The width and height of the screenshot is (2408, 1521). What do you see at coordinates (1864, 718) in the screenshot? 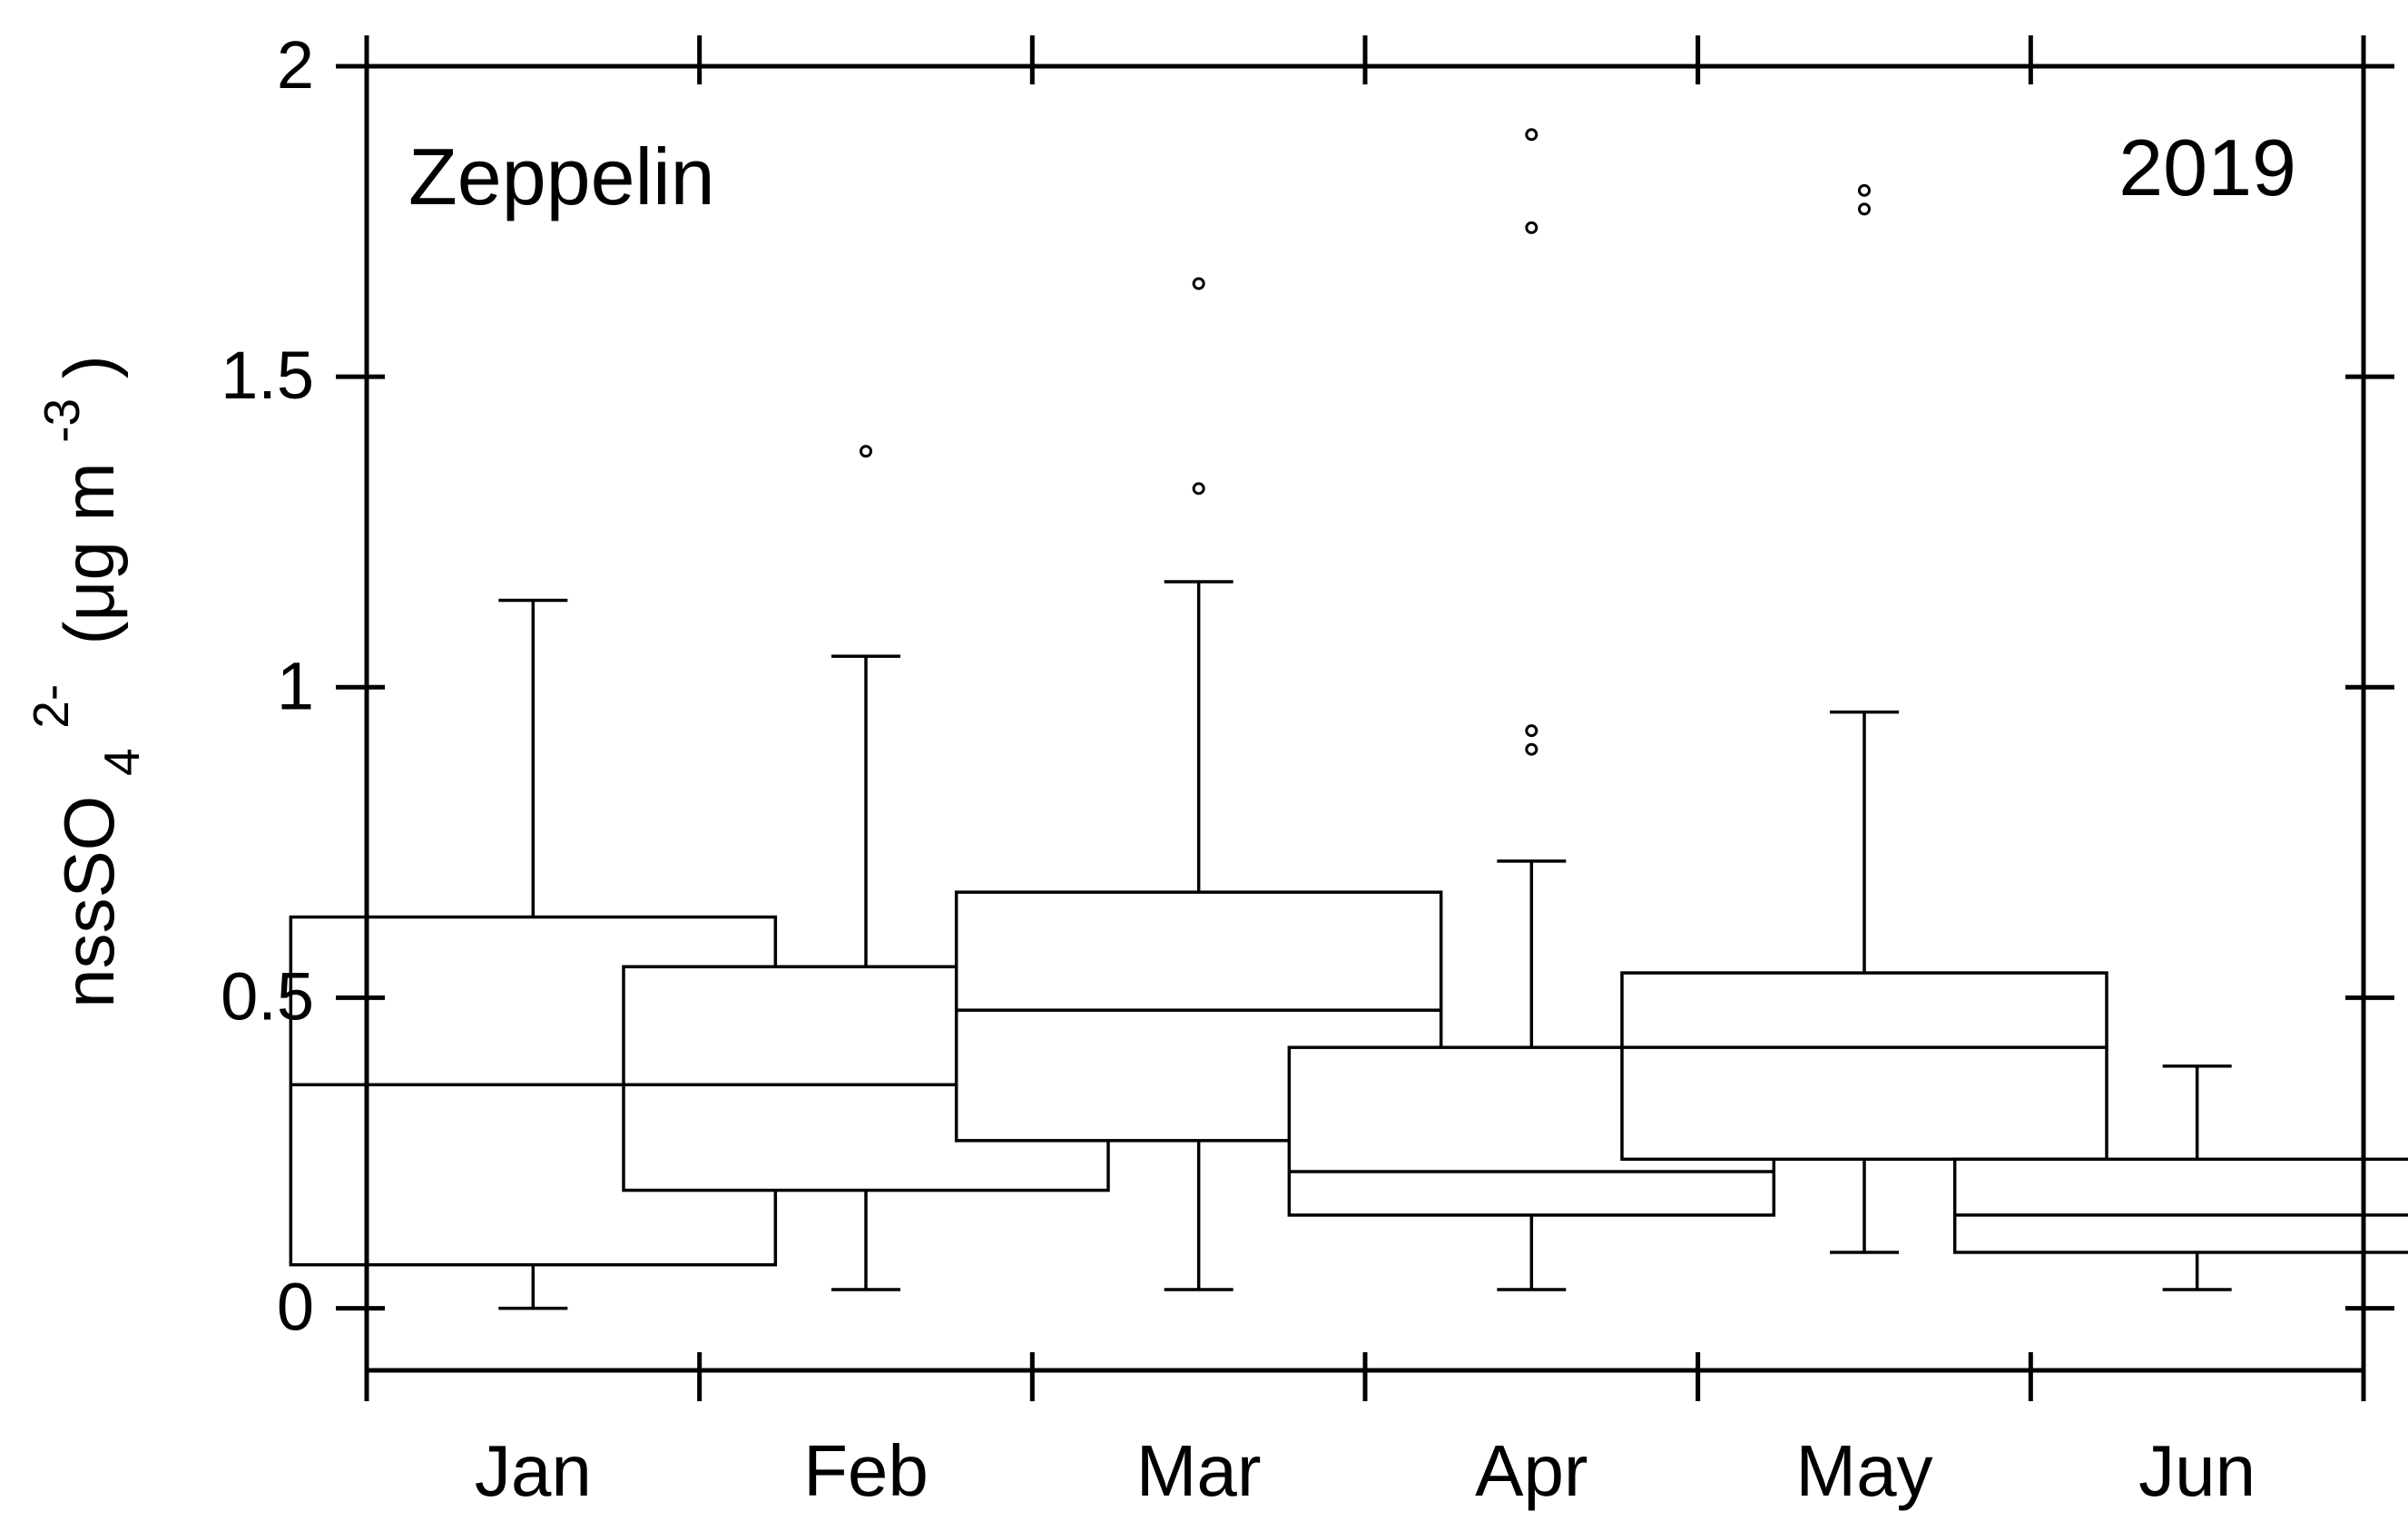
I see `box-group-may` at bounding box center [1864, 718].